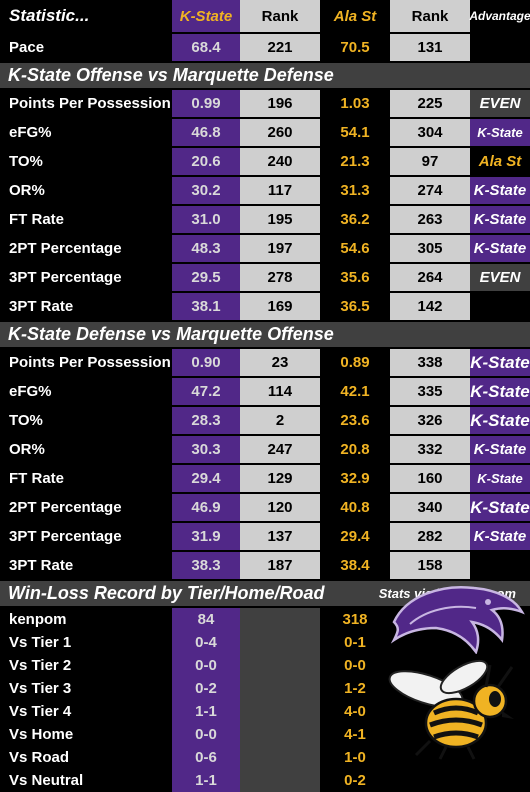 This screenshot has width=530, height=792. I want to click on advantage-badge: Ala St, so click(500, 161).